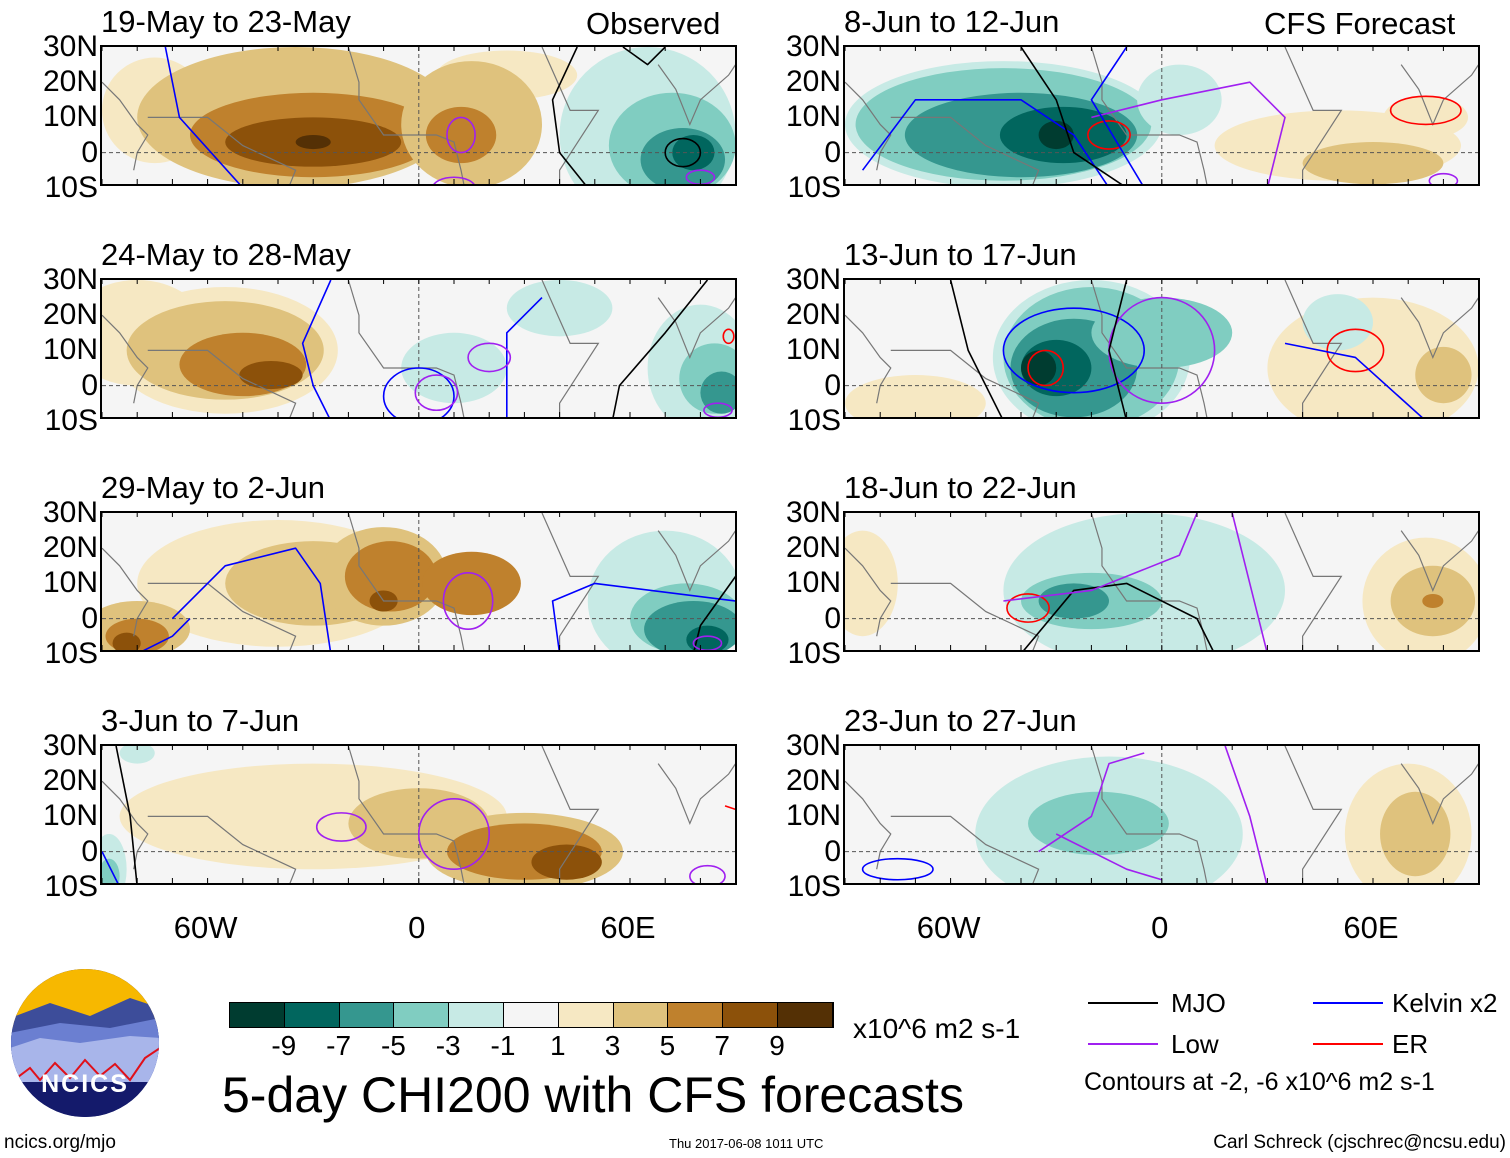  I want to click on author-credit: Carl Schreck (cjschrec@ncsu.edu), so click(1359, 1142).